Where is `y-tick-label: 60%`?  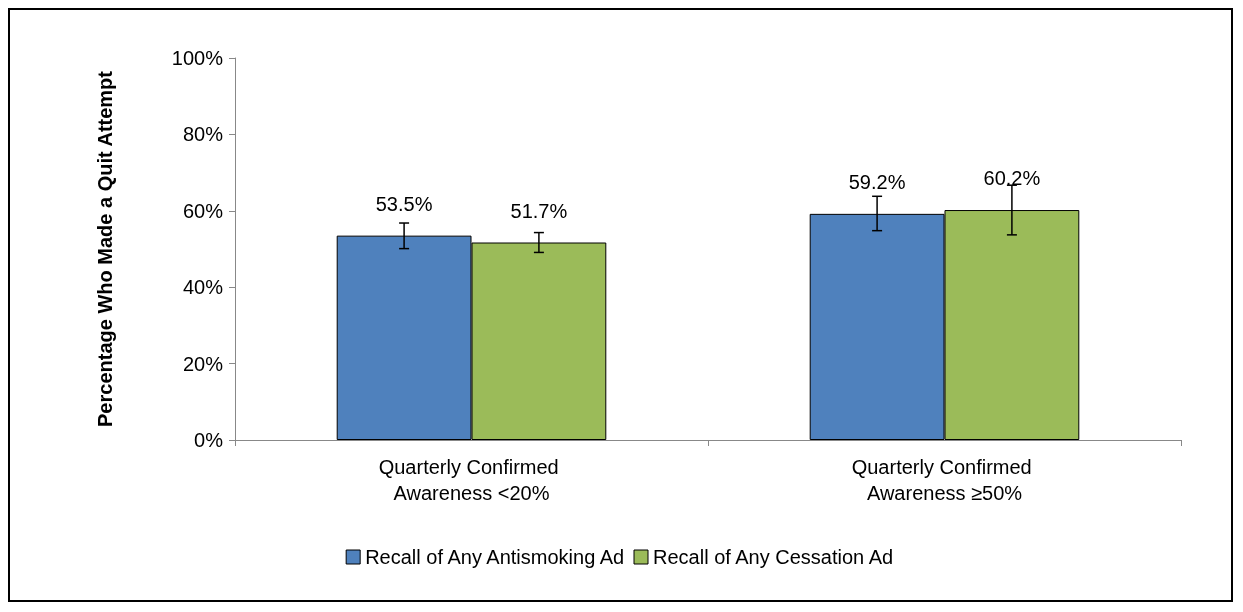 y-tick-label: 60% is located at coordinates (203, 210).